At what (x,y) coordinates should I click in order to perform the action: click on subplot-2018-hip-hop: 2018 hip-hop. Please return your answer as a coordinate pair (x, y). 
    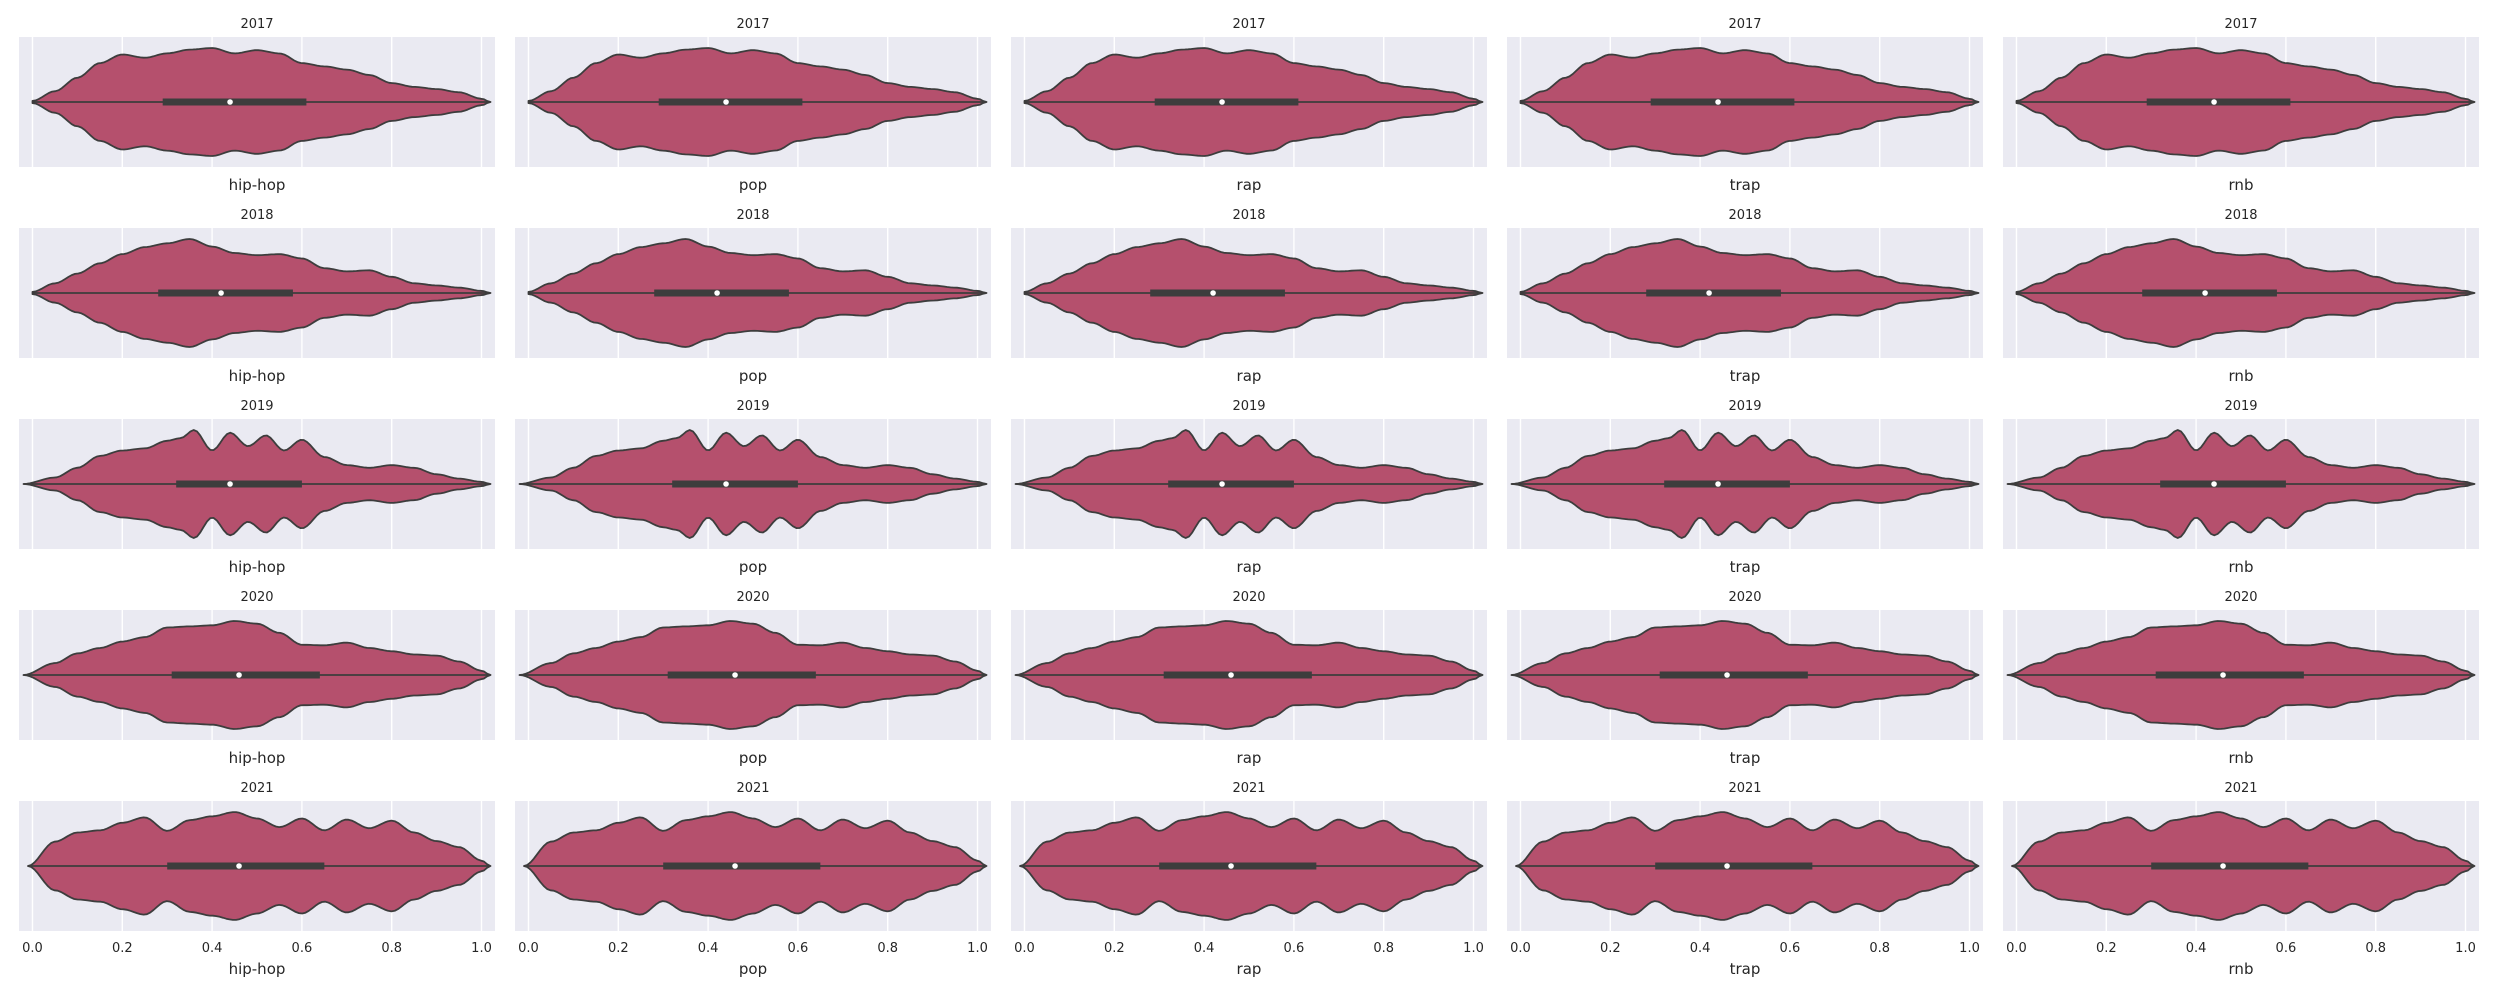
    Looking at the image, I should click on (257, 296).